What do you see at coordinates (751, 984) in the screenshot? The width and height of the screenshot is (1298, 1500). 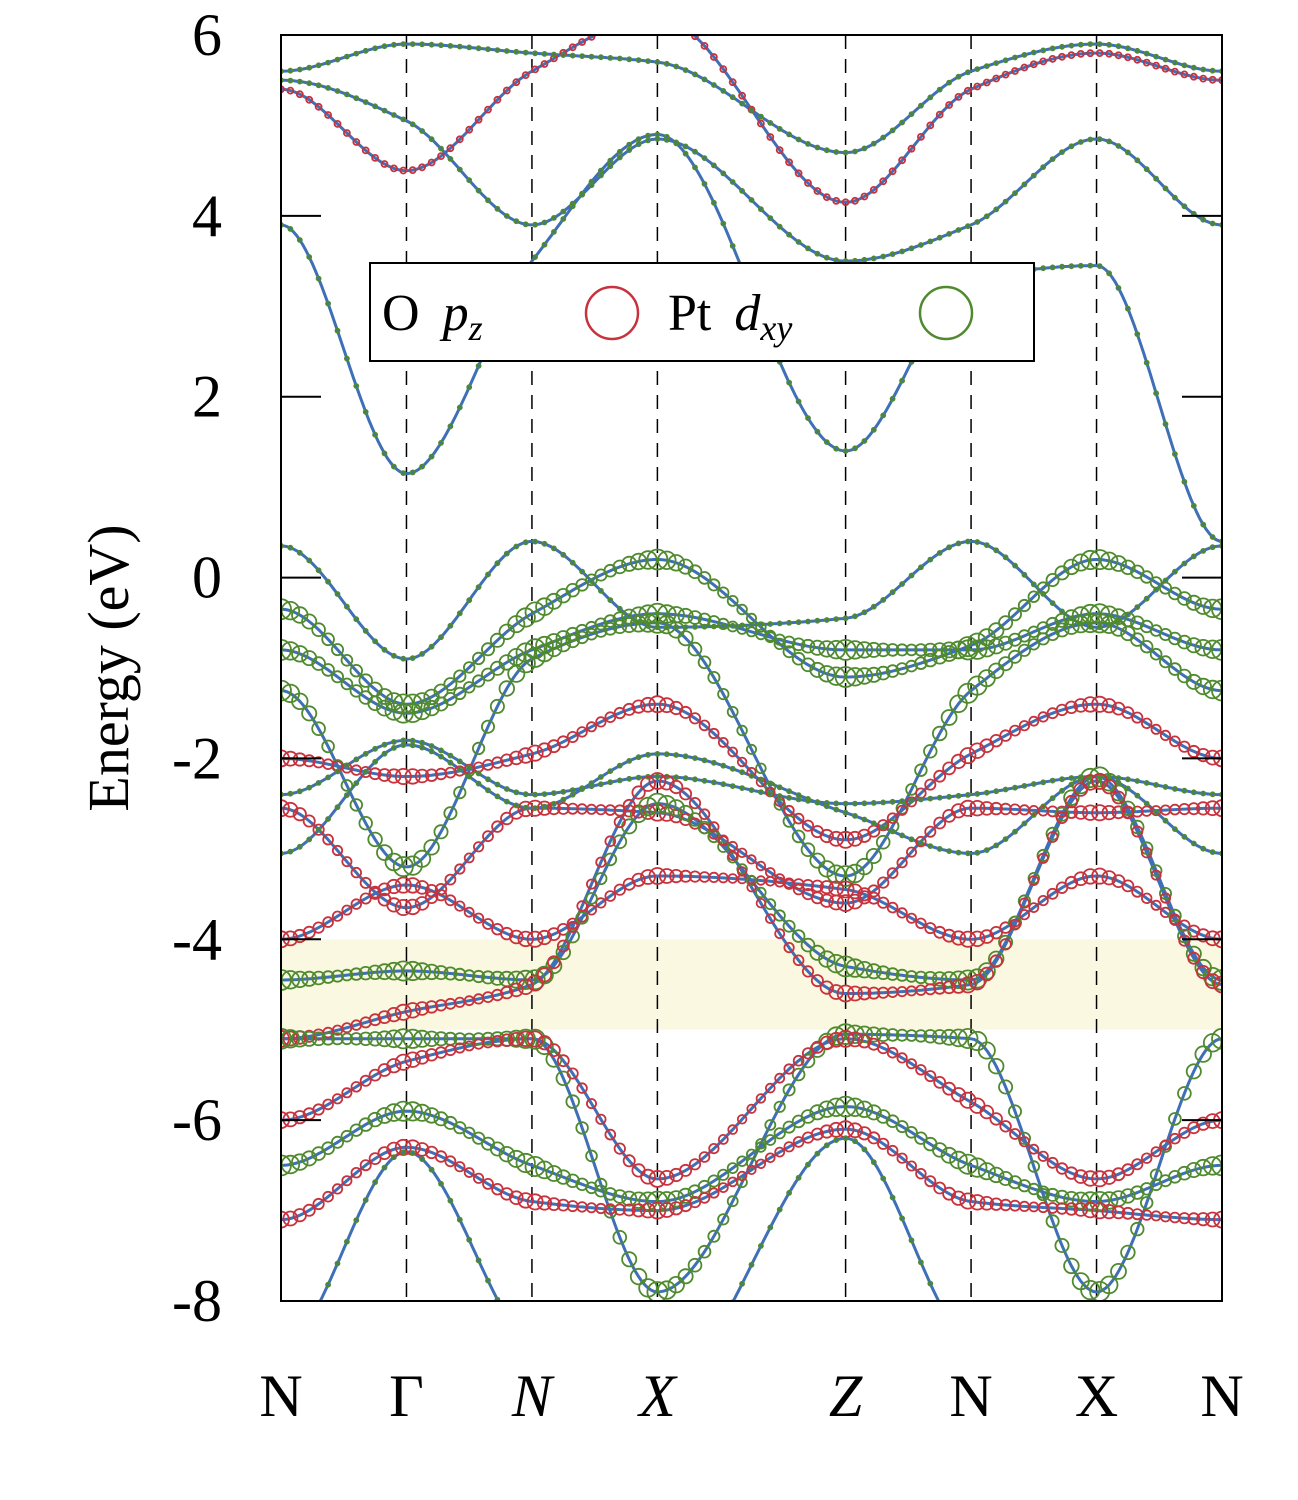 I see `highlight-energy-window` at bounding box center [751, 984].